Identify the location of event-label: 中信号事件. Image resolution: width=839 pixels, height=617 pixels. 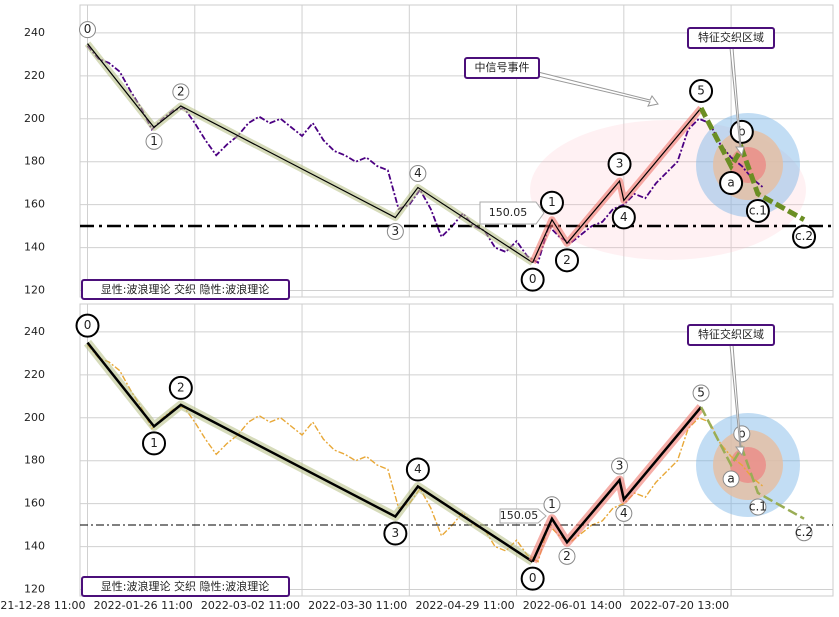
(502, 67).